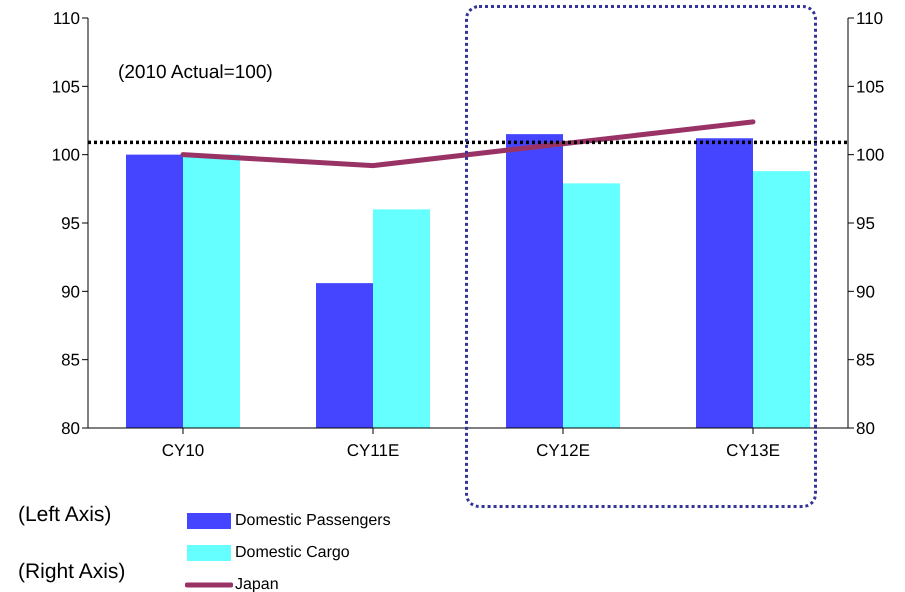  Describe the element at coordinates (870, 155) in the screenshot. I see `y2-tick-label: 100` at that location.